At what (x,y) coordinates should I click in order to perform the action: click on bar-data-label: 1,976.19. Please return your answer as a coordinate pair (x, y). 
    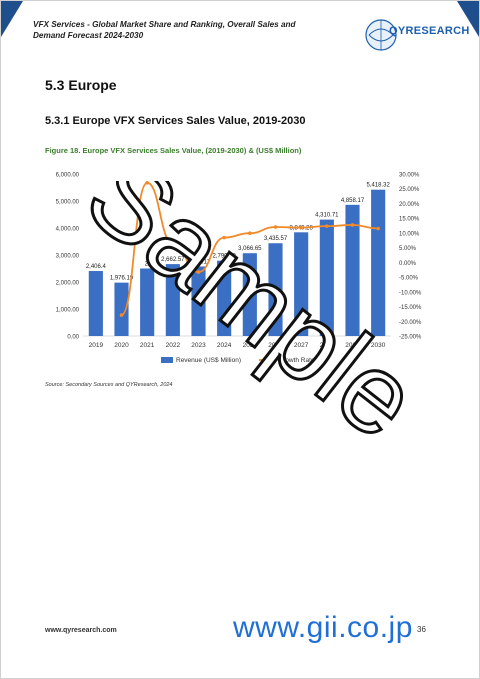
    Looking at the image, I should click on (122, 279).